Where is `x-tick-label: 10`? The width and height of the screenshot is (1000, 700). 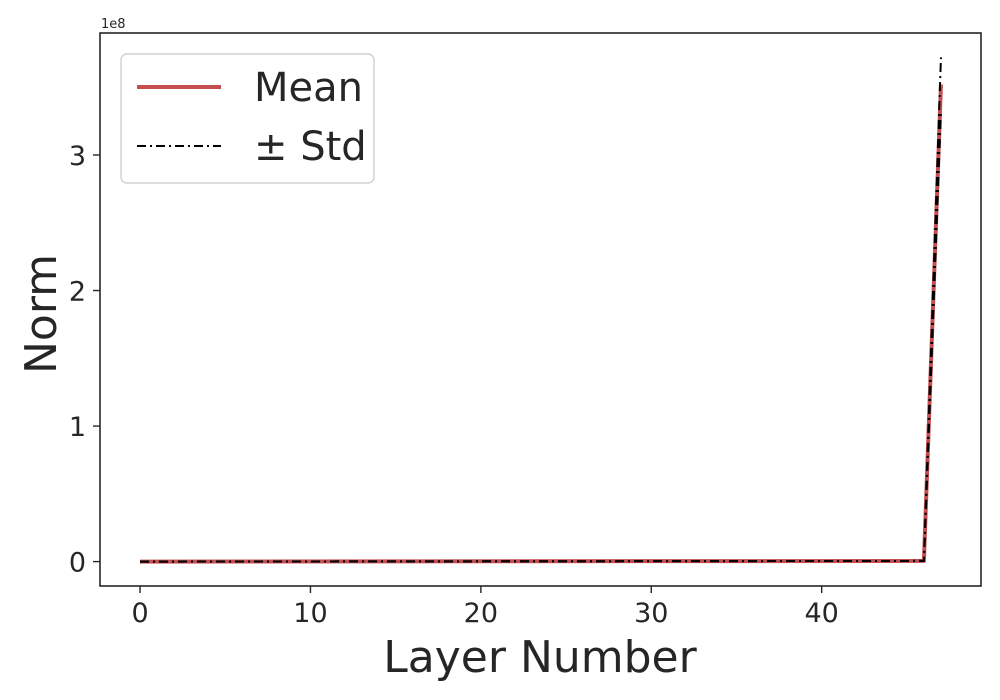
x-tick-label: 10 is located at coordinates (310, 613).